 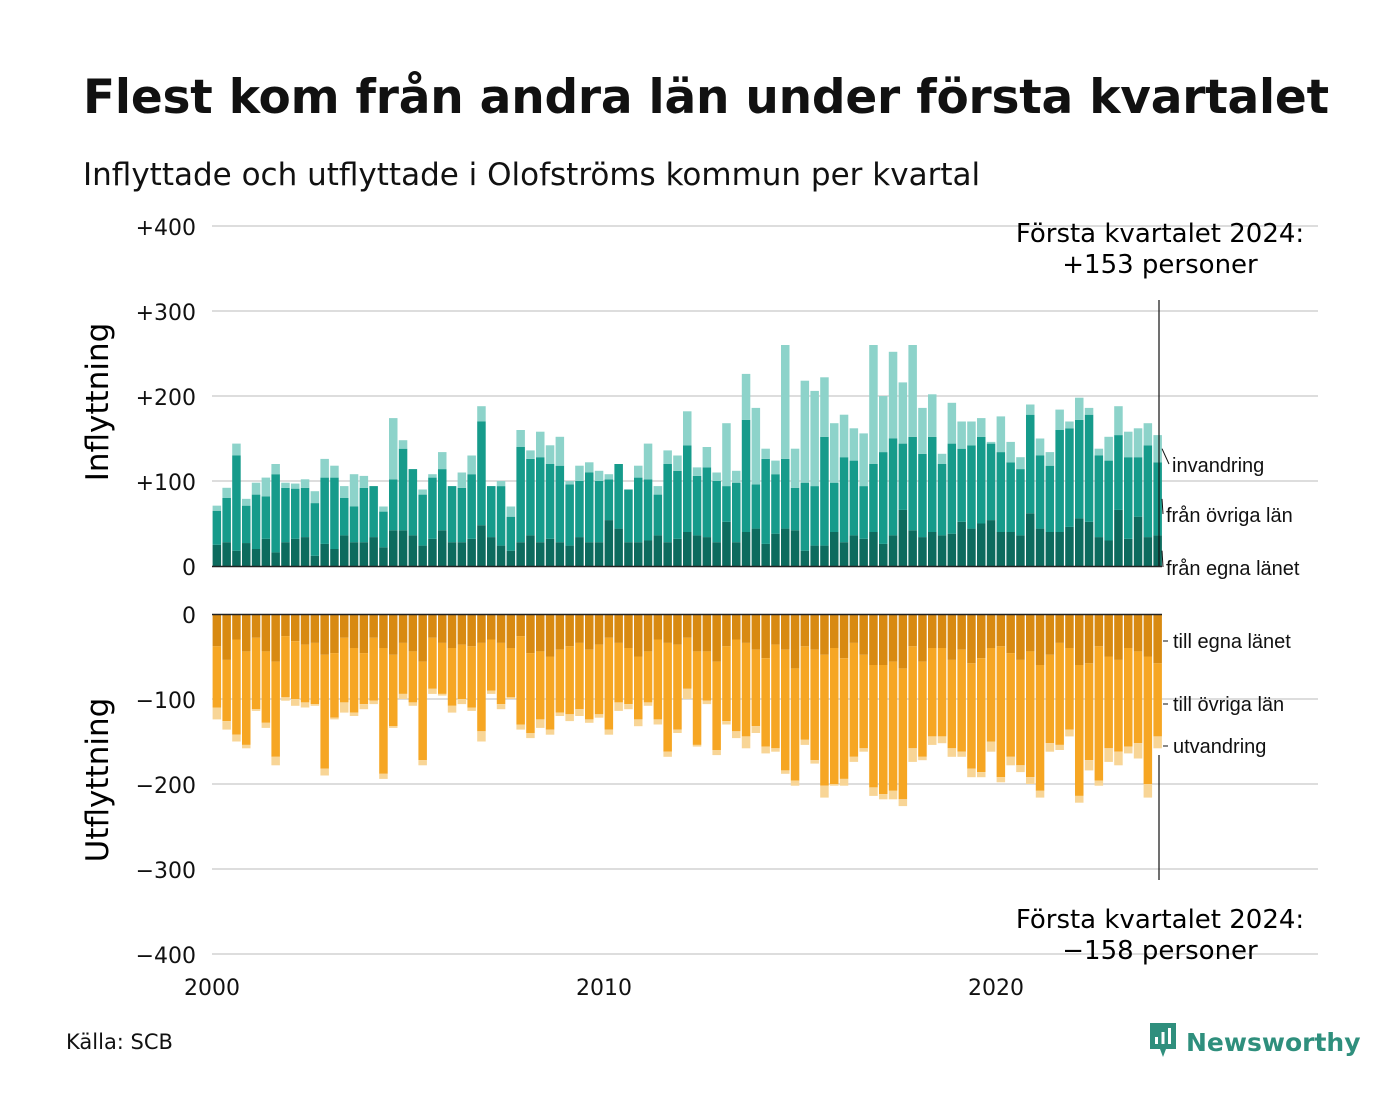 What do you see at coordinates (604, 988) in the screenshot?
I see `x-axis-ticks: 2000 2010 2020` at bounding box center [604, 988].